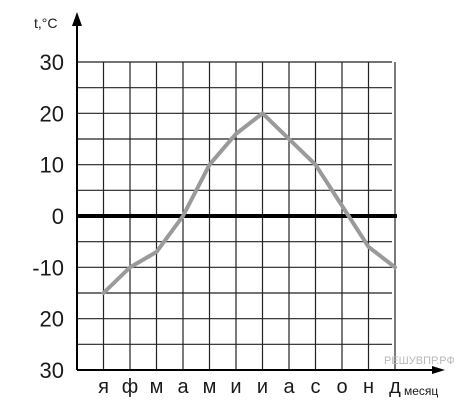  Describe the element at coordinates (52, 165) in the screenshot. I see `y-tick-label: 10` at that location.